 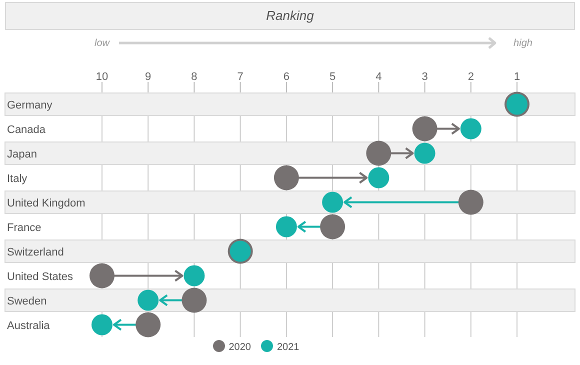 What do you see at coordinates (46, 203) in the screenshot?
I see `y-tick-label: United Kingdom` at bounding box center [46, 203].